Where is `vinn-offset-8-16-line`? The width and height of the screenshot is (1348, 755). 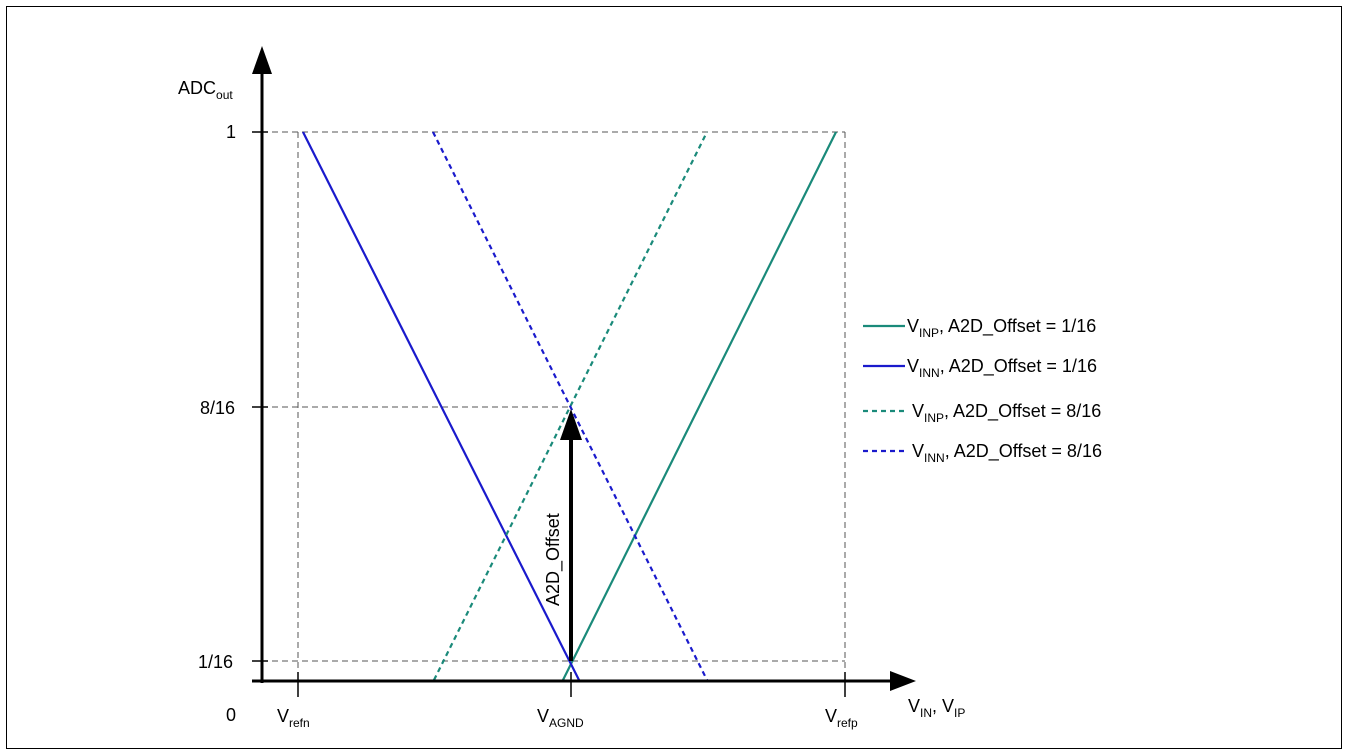
vinn-offset-8-16-line is located at coordinates (570, 406).